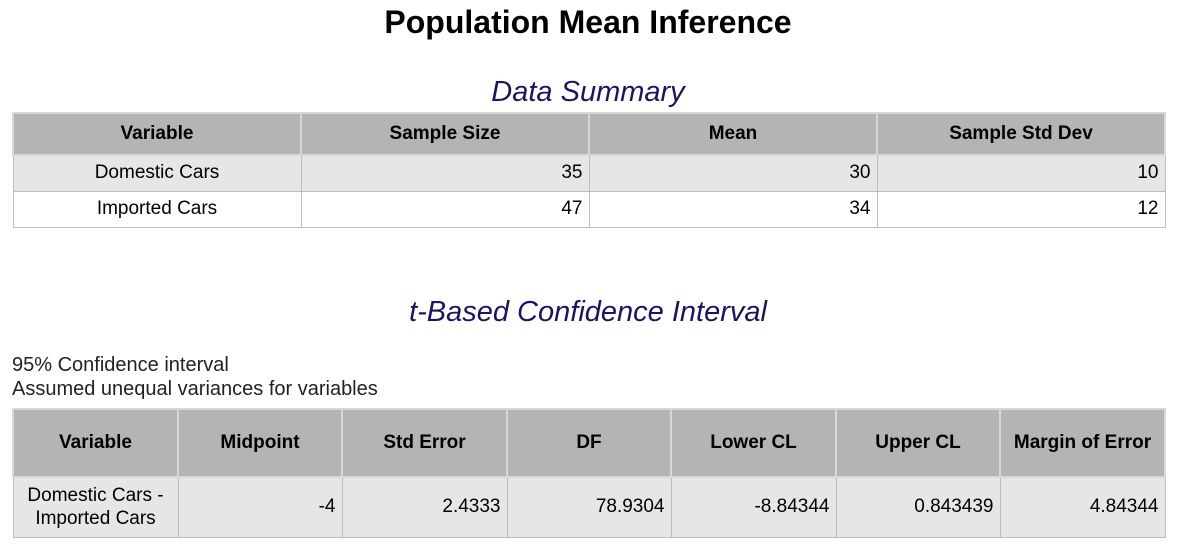 This screenshot has height=553, width=1188. What do you see at coordinates (588, 92) in the screenshot?
I see `data-summary-heading: Data Summary` at bounding box center [588, 92].